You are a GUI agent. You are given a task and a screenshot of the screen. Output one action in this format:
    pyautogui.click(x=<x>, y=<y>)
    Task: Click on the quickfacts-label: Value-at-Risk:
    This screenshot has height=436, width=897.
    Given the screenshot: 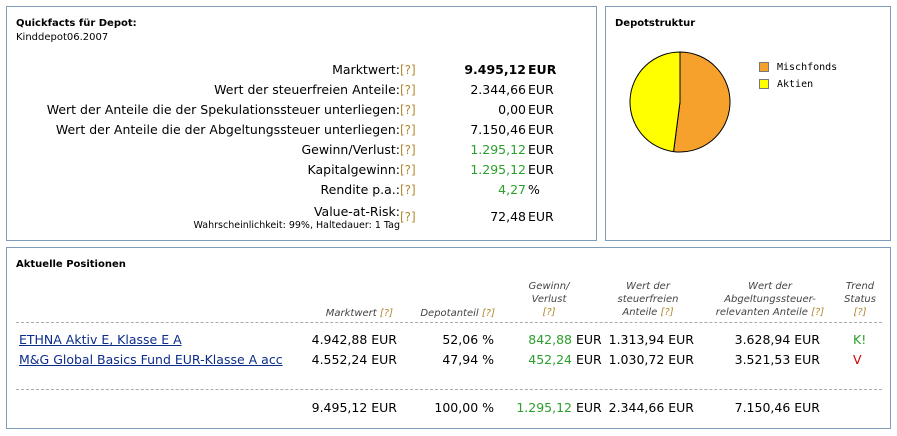 What is the action you would take?
    pyautogui.click(x=356, y=211)
    